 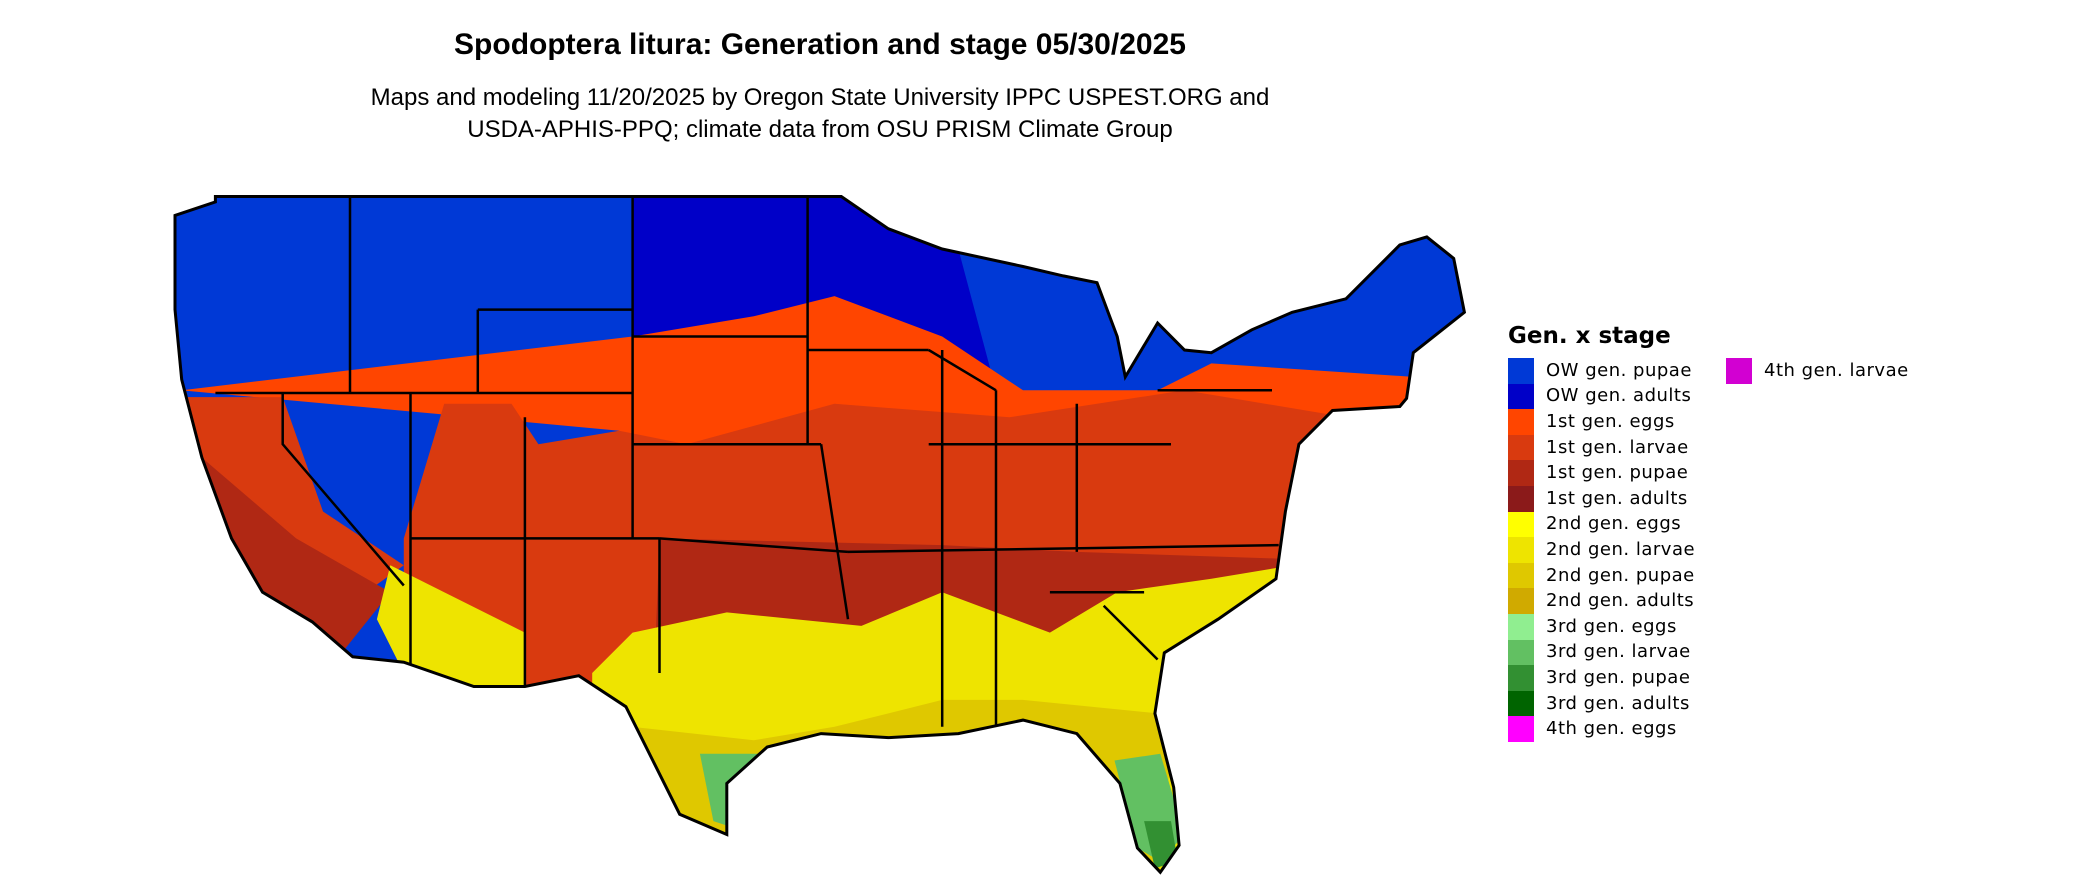 I want to click on third-pupae-florida-region, so click(x=1161, y=845).